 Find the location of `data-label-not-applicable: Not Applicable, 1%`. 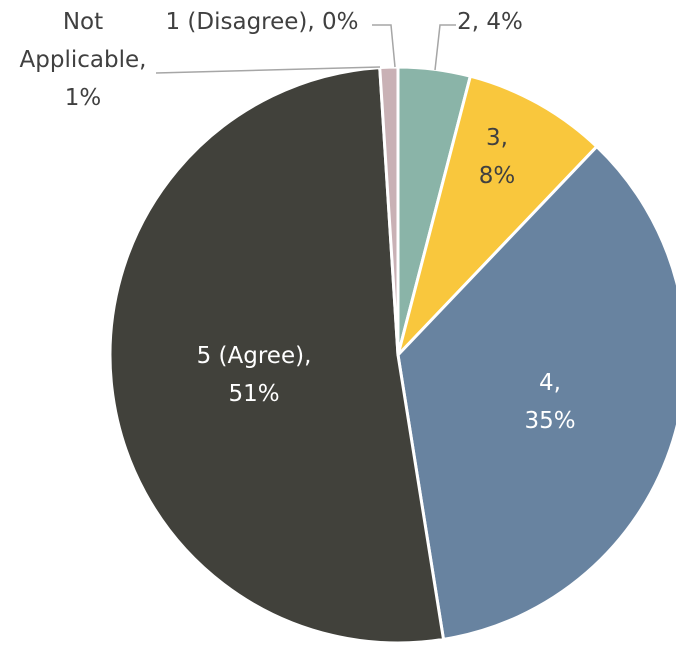

data-label-not-applicable: Not Applicable, 1% is located at coordinates (83, 60).